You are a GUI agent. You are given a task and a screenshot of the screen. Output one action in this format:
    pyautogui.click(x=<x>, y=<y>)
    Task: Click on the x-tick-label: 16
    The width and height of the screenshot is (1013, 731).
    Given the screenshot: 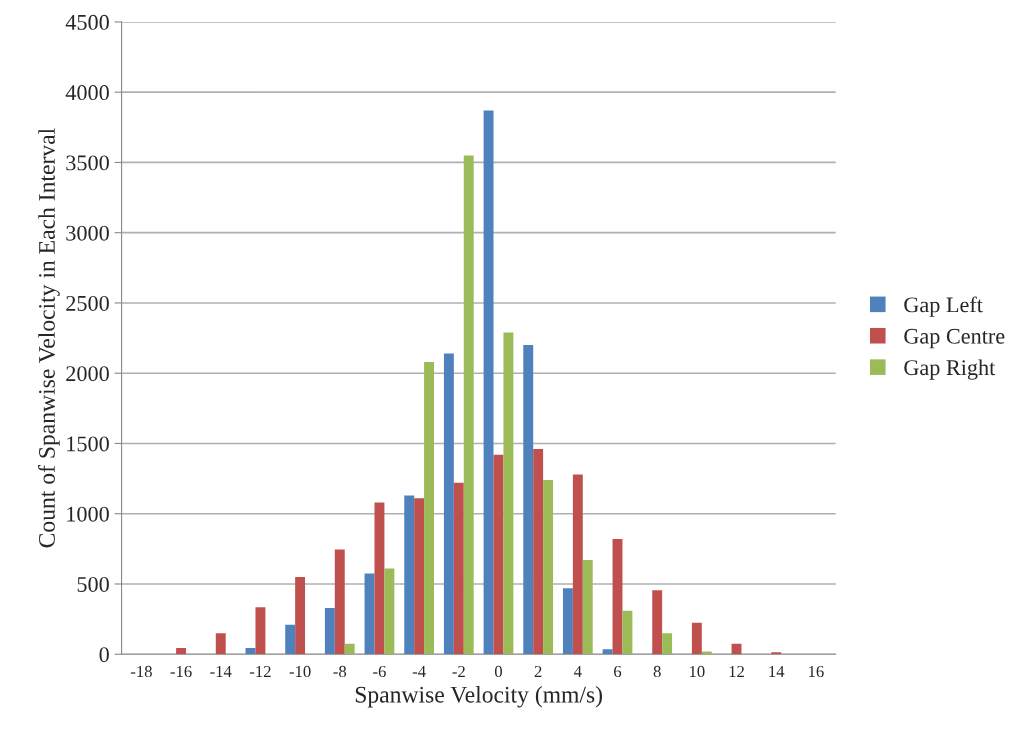 What is the action you would take?
    pyautogui.click(x=816, y=671)
    